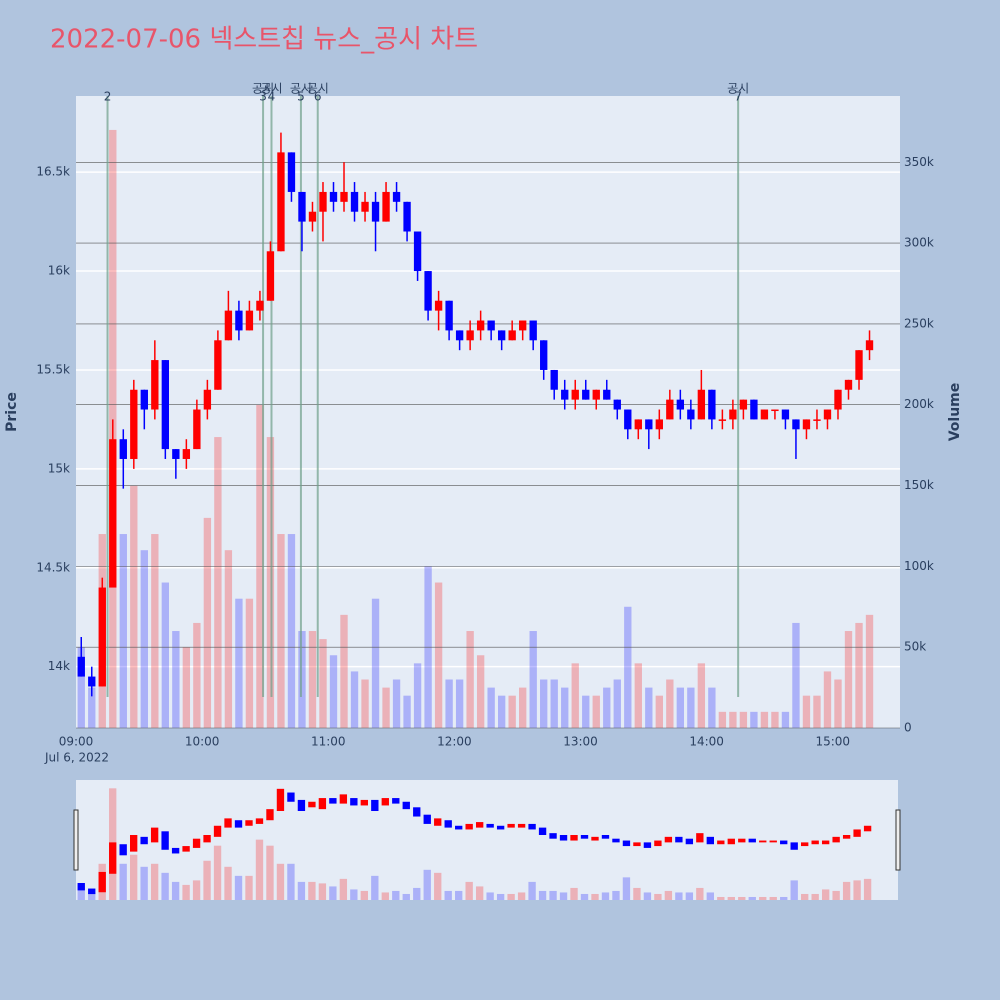 This screenshot has height=1000, width=1000. I want to click on chart-title: 2022-07-06 넥스트칩 뉴스_공시 차트, so click(264, 40).